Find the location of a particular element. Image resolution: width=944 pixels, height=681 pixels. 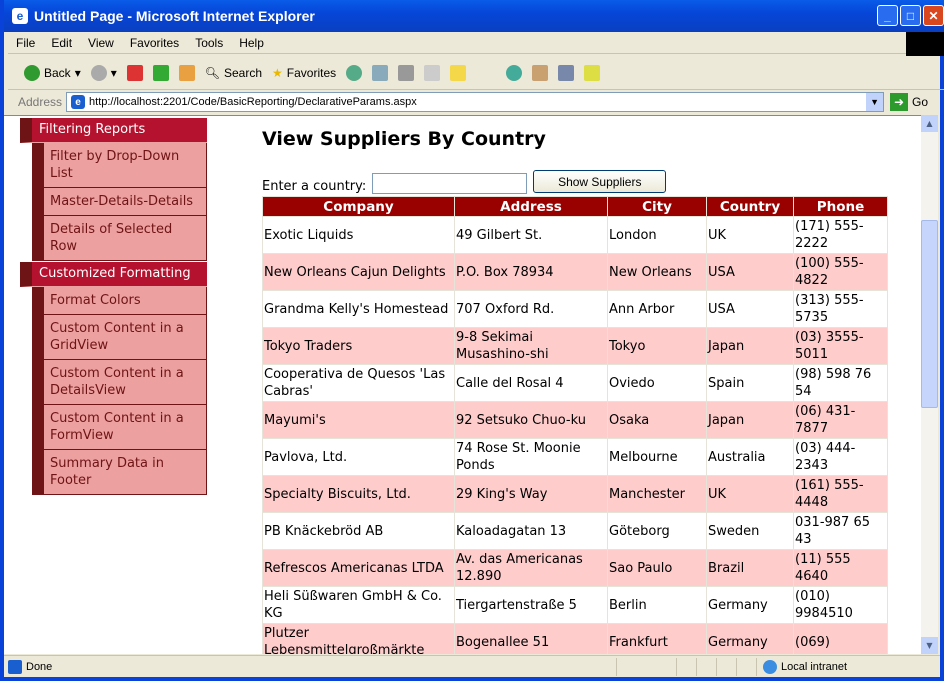

nav-item-custom-formview: Custom Content in a FormView is located at coordinates (119, 427).